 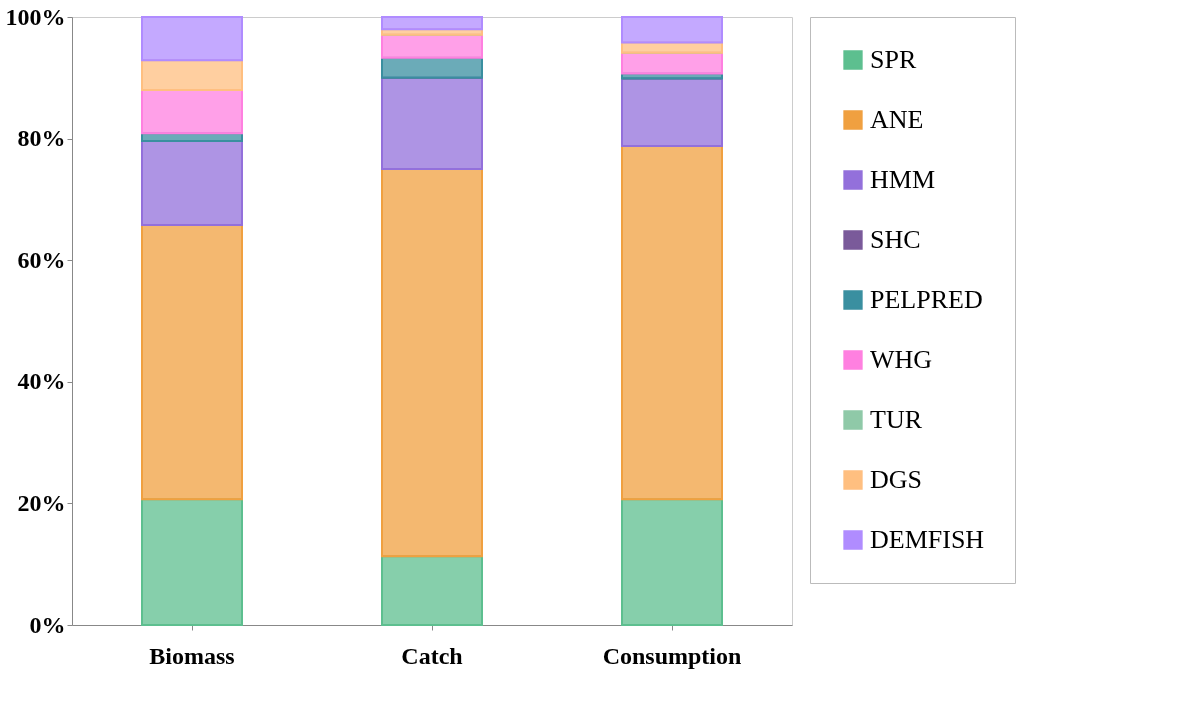 What do you see at coordinates (35, 16) in the screenshot?
I see `y-tick-label: 100%` at bounding box center [35, 16].